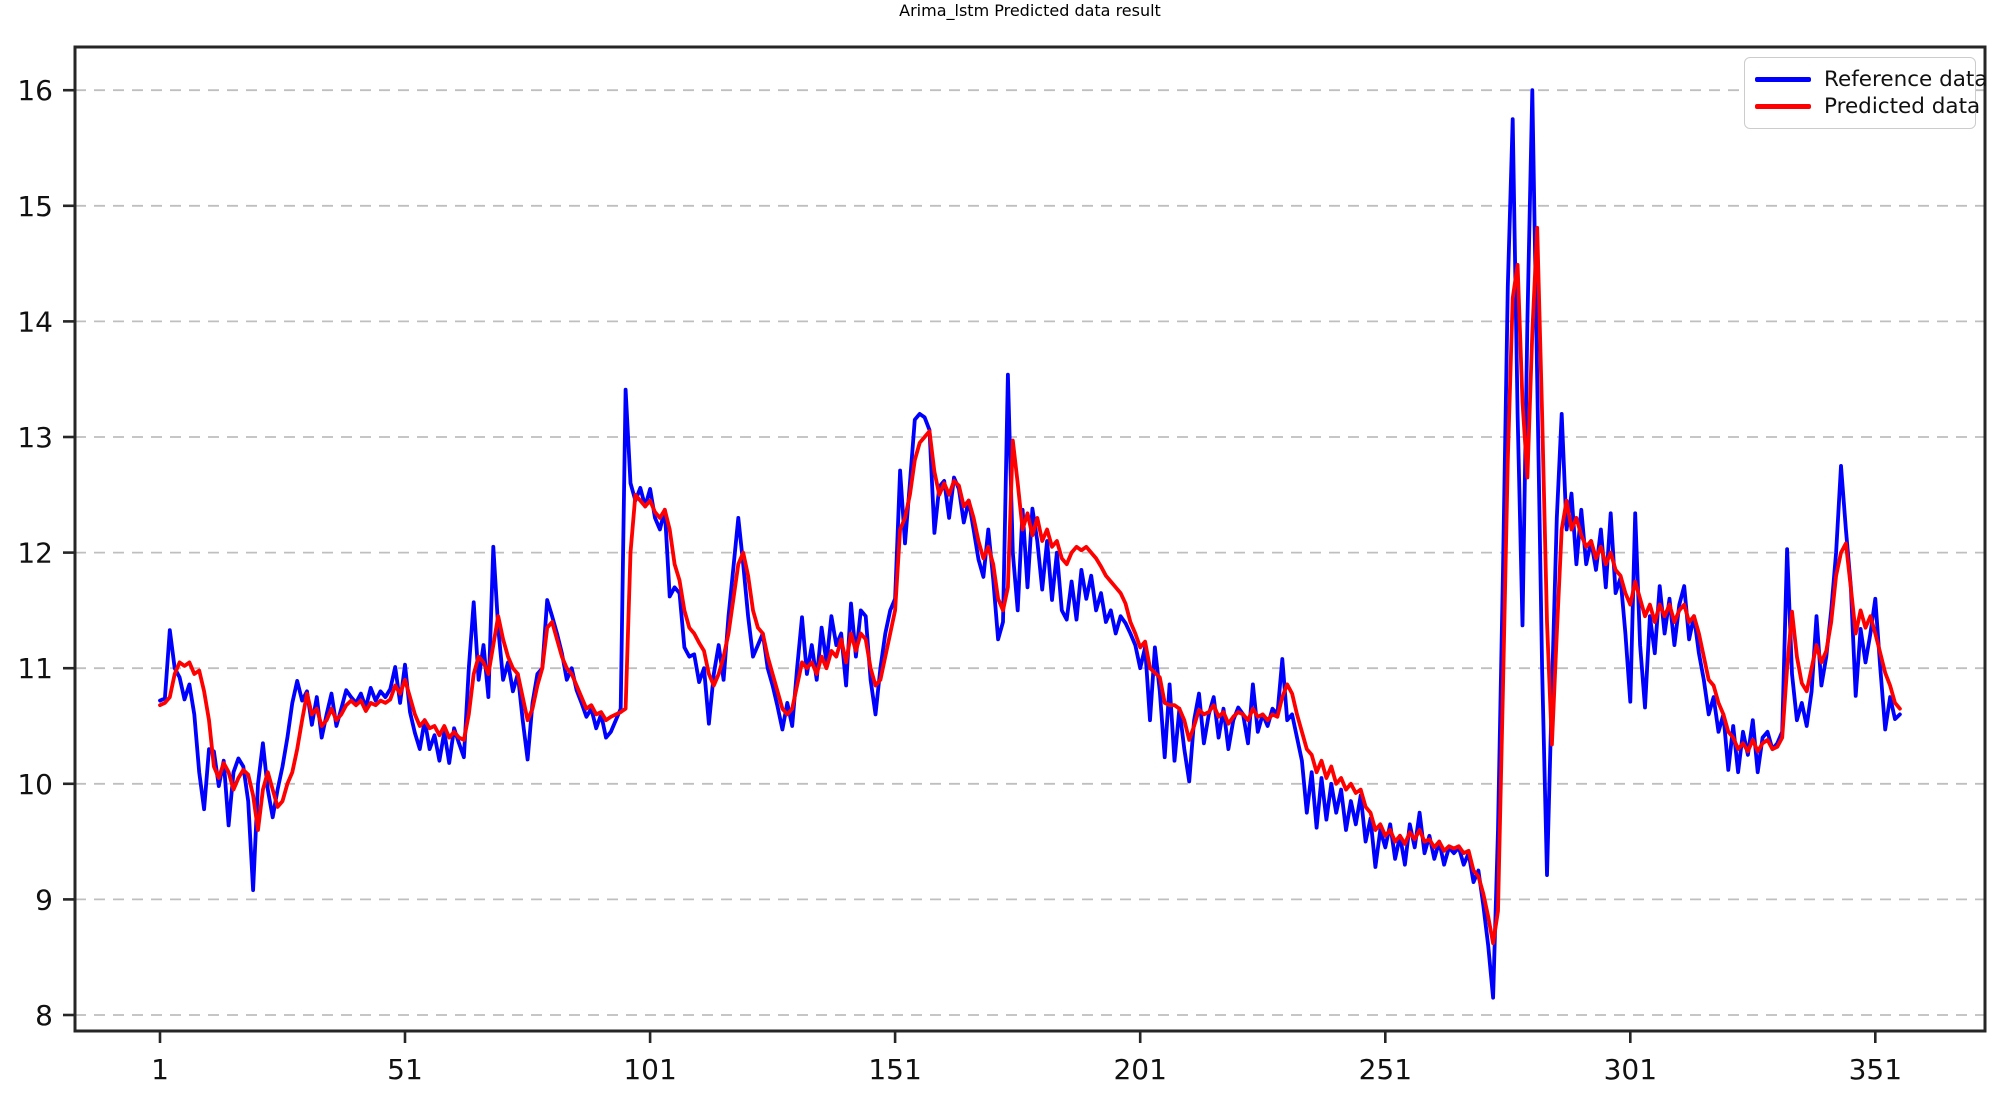 Image resolution: width=2000 pixels, height=1104 pixels. What do you see at coordinates (35, 437) in the screenshot?
I see `y-tick-label: 13` at bounding box center [35, 437].